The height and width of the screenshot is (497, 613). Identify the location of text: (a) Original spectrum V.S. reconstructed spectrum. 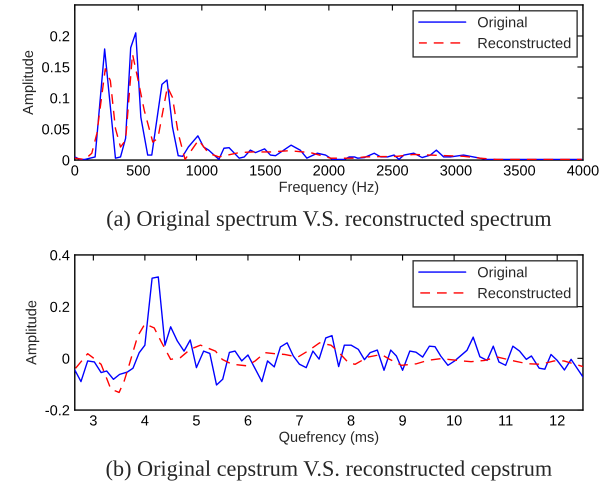
(329, 220).